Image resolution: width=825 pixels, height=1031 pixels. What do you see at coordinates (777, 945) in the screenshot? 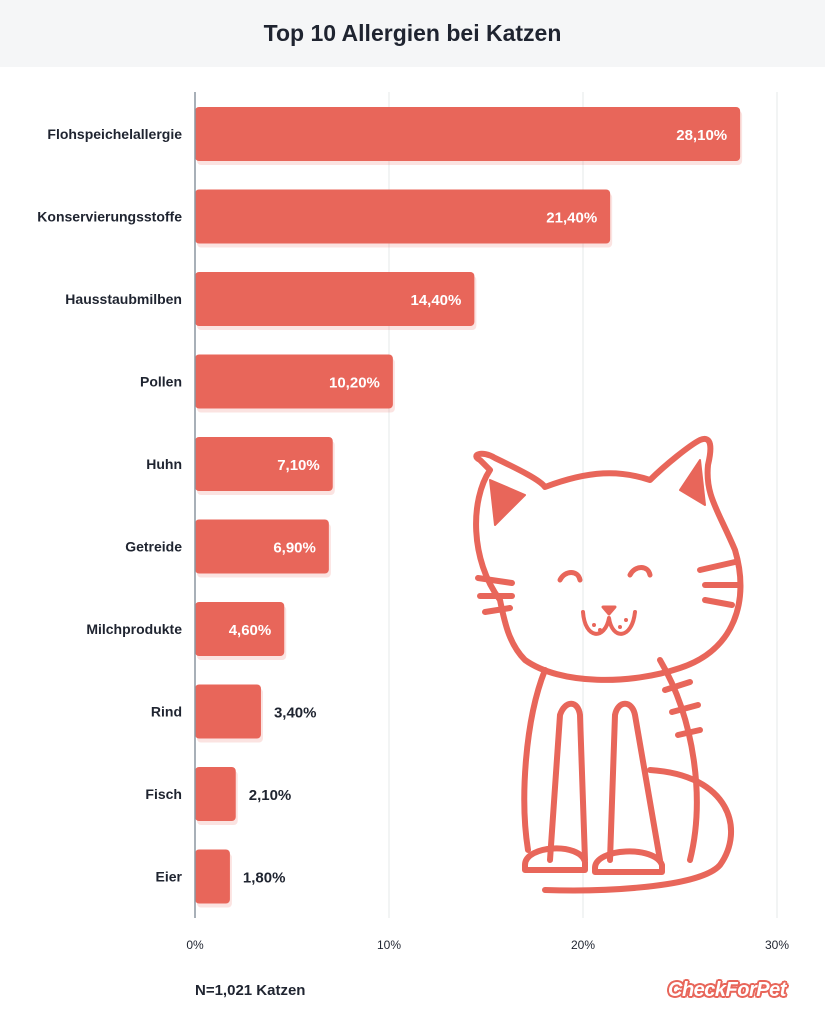
I see `x-tick-label: 30%` at bounding box center [777, 945].